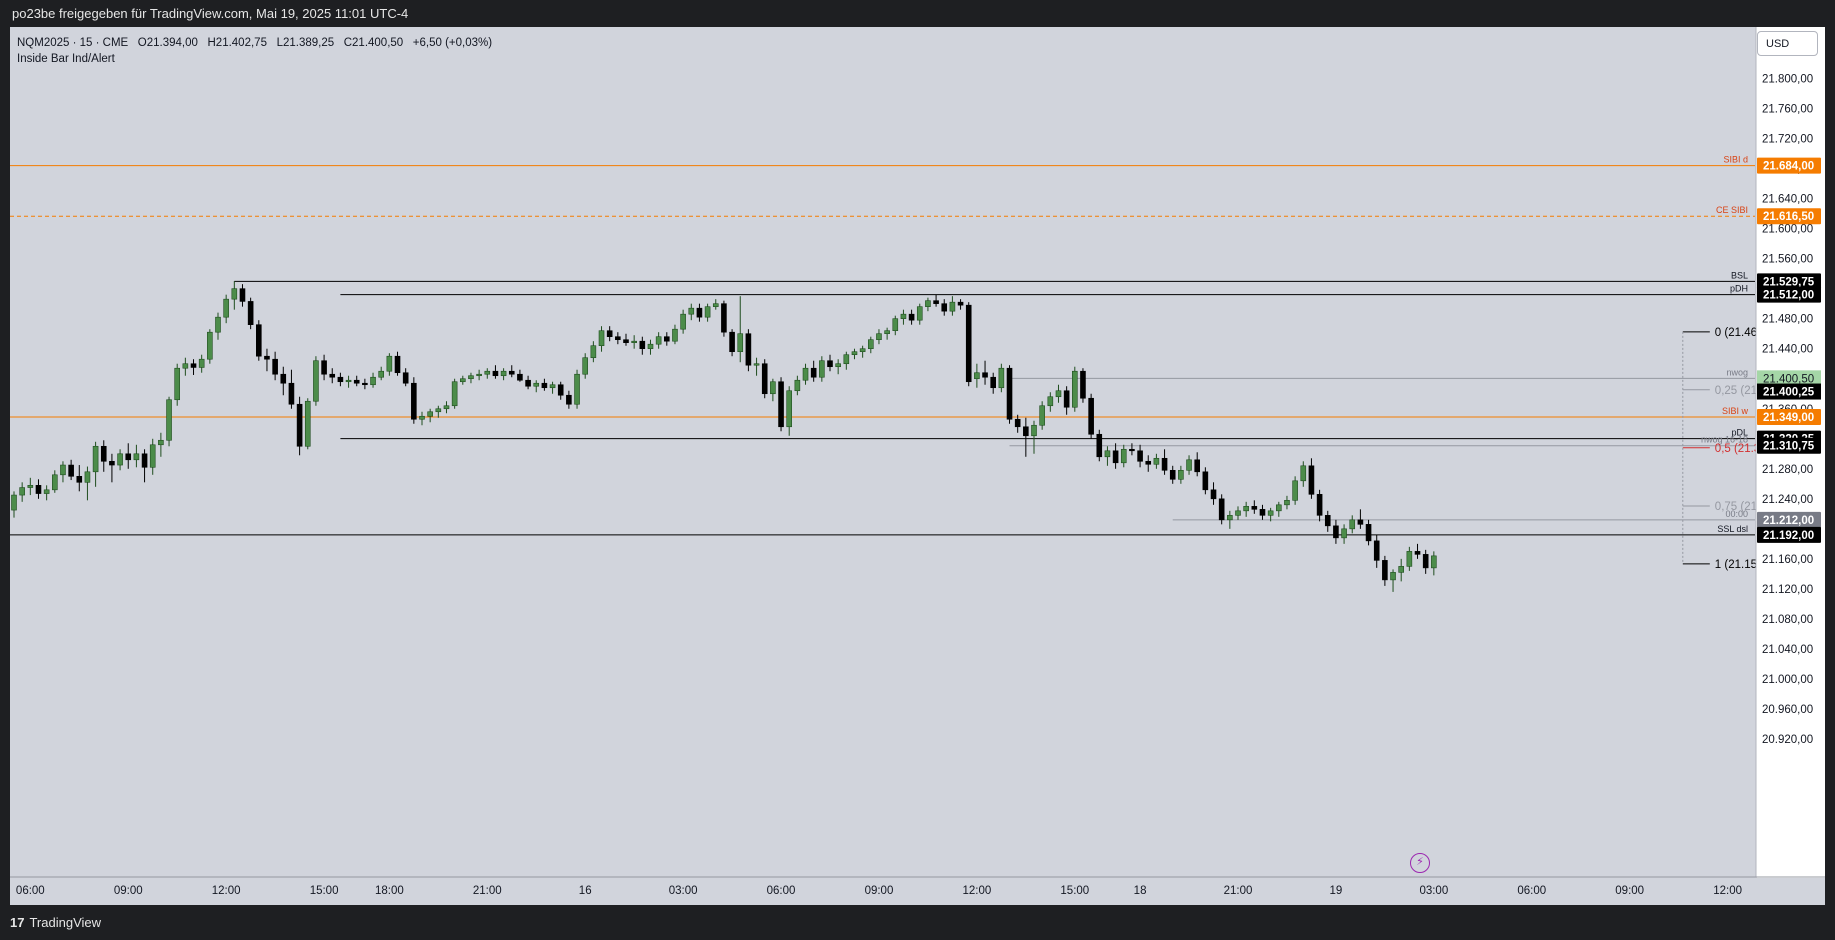 This screenshot has width=1835, height=940. I want to click on tradingview-logo: 17 TradingView, so click(55, 922).